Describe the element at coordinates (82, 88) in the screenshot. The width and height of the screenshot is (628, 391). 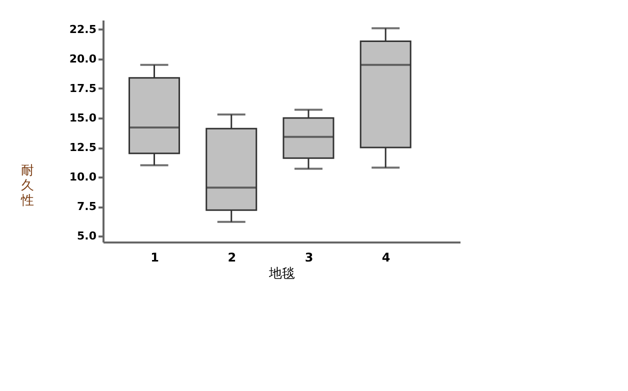
I see `y-tick-label: 17.5` at that location.